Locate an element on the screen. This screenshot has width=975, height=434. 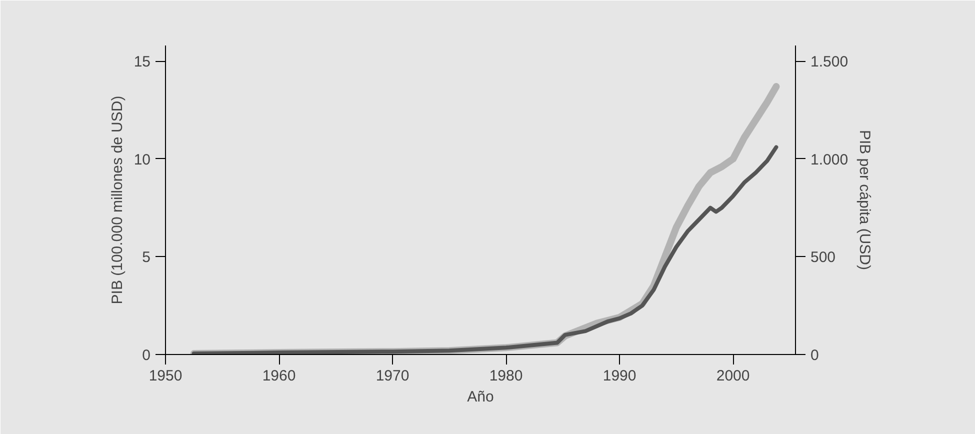
x-tick-label: 1970 is located at coordinates (393, 376).